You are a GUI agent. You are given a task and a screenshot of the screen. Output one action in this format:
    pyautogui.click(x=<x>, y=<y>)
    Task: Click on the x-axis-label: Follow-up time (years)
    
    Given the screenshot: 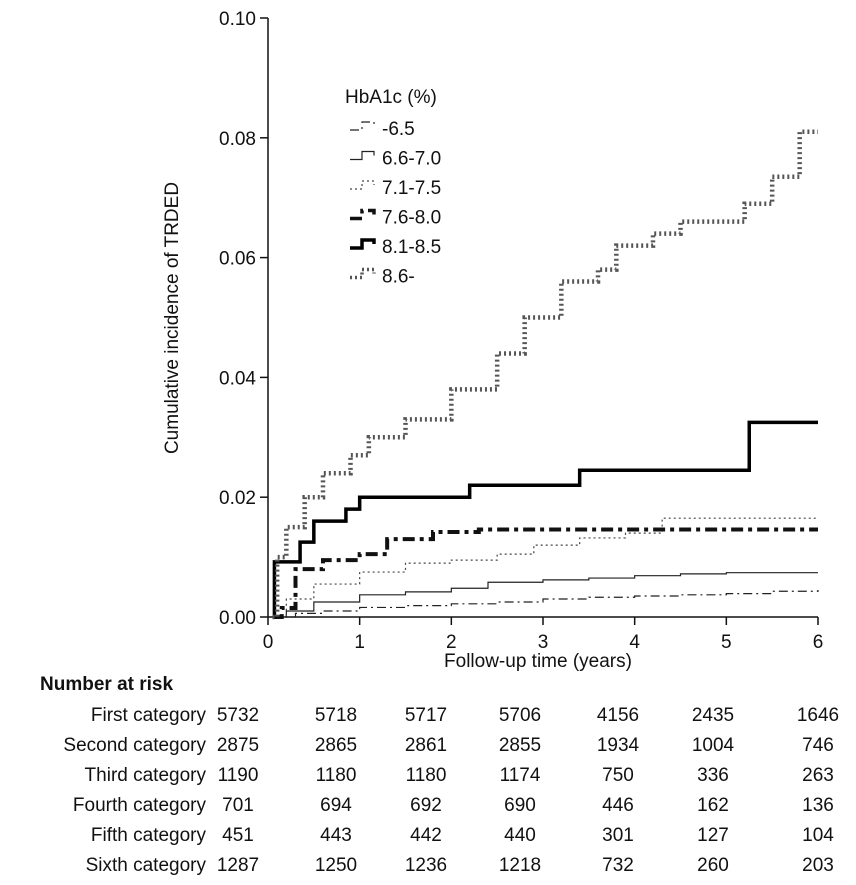 What is the action you would take?
    pyautogui.click(x=538, y=661)
    